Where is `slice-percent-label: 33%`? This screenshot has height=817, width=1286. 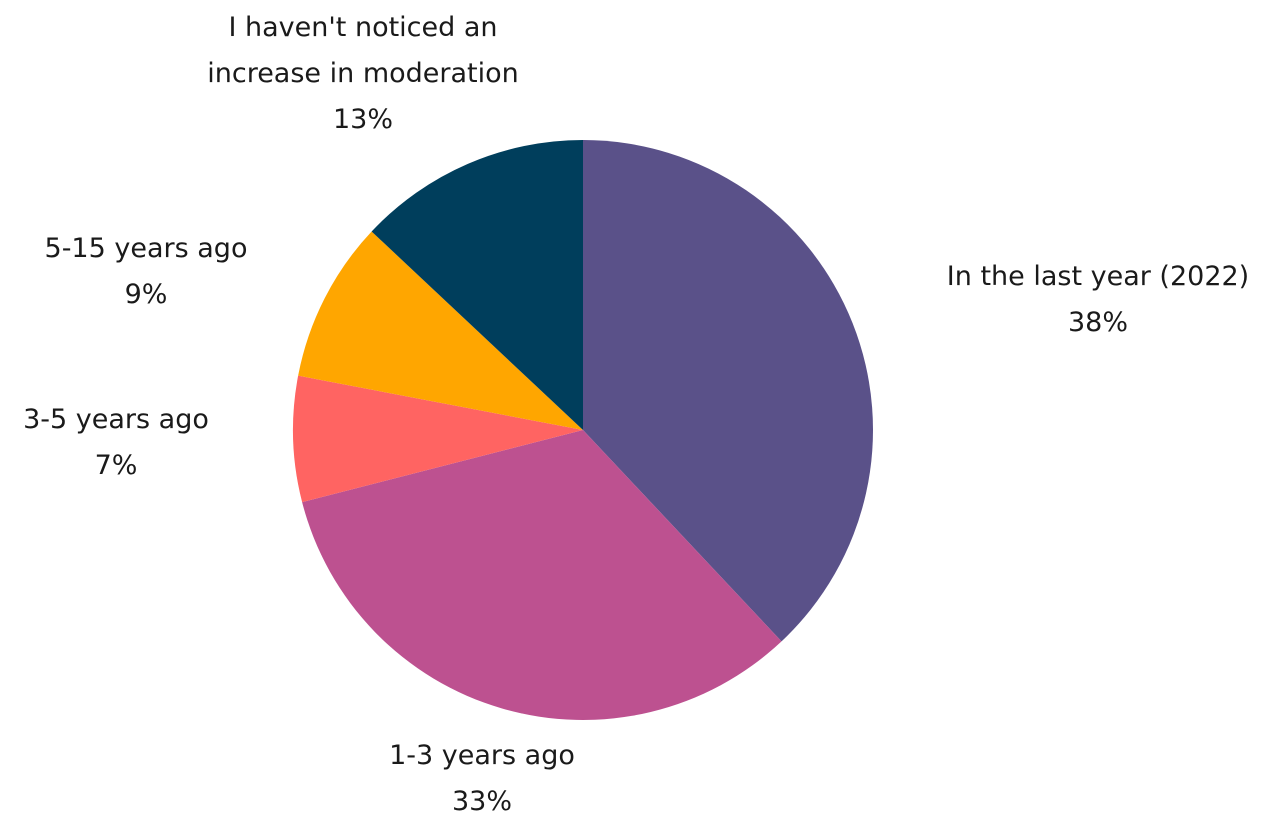
slice-percent-label: 33% is located at coordinates (482, 801).